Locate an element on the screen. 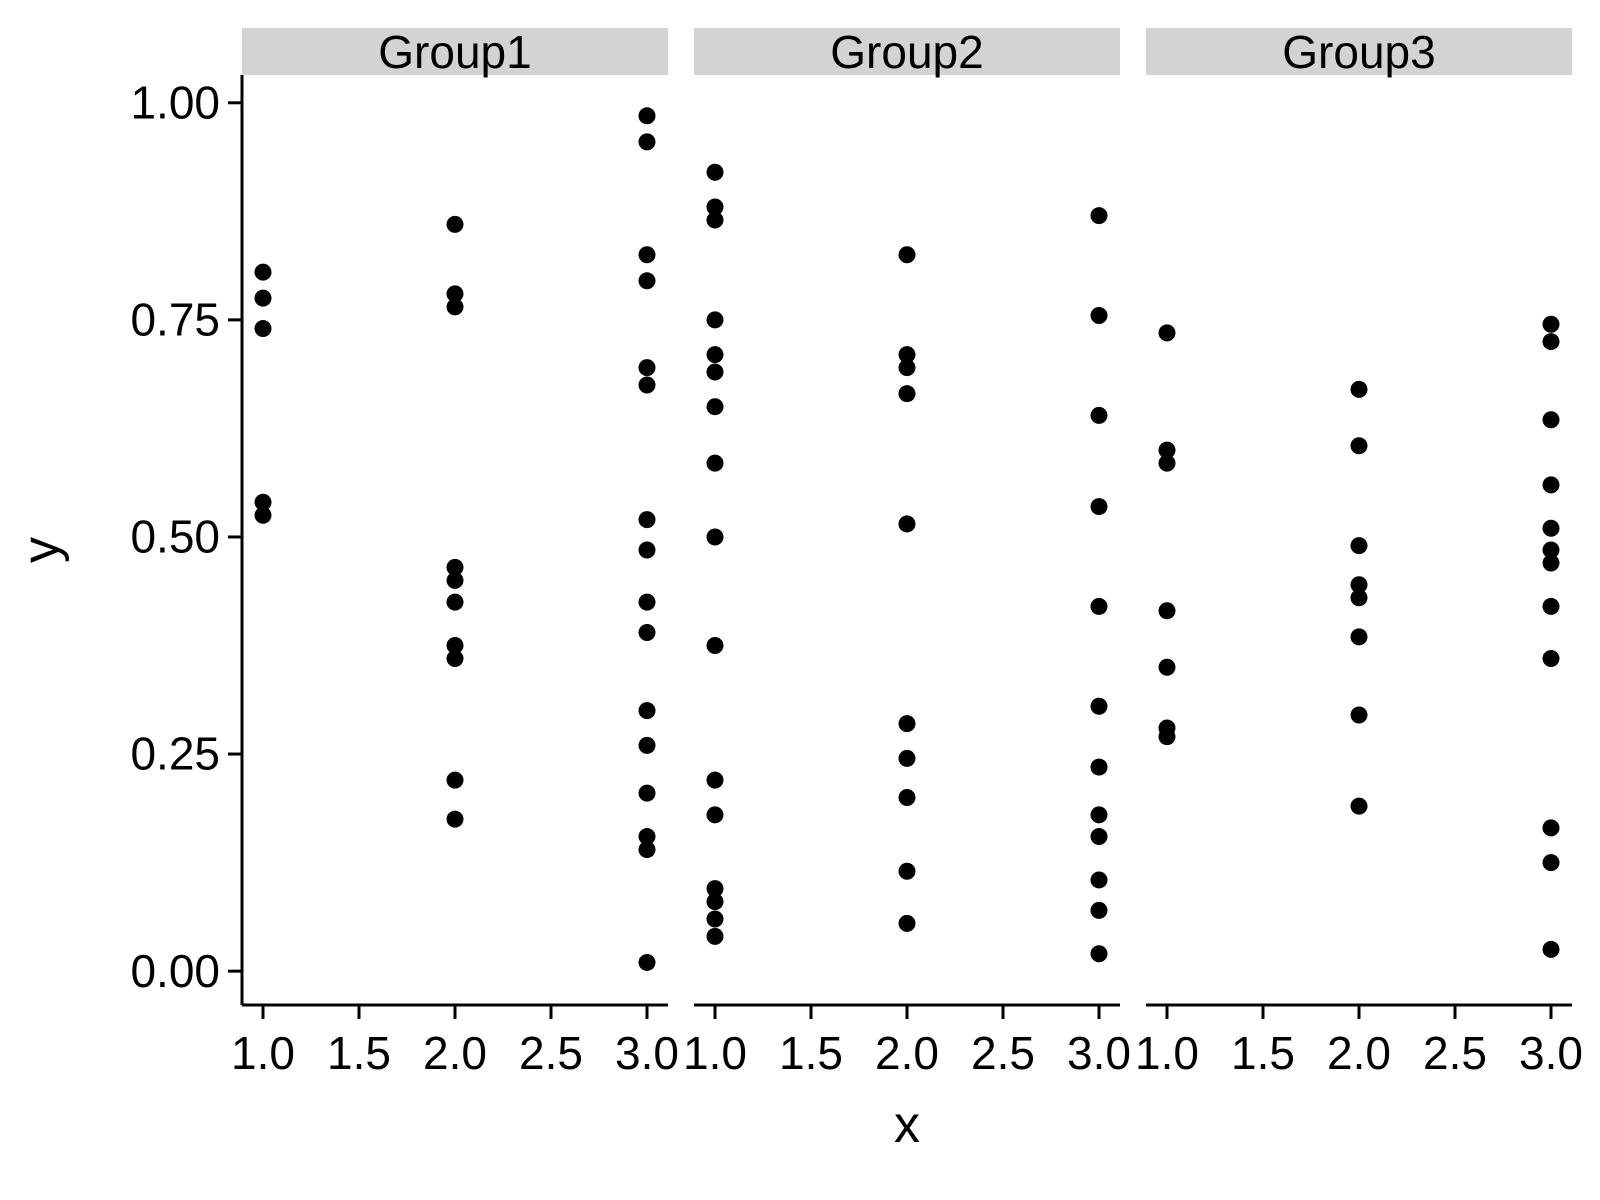  y-tick-label: 1.00 is located at coordinates (175, 102).